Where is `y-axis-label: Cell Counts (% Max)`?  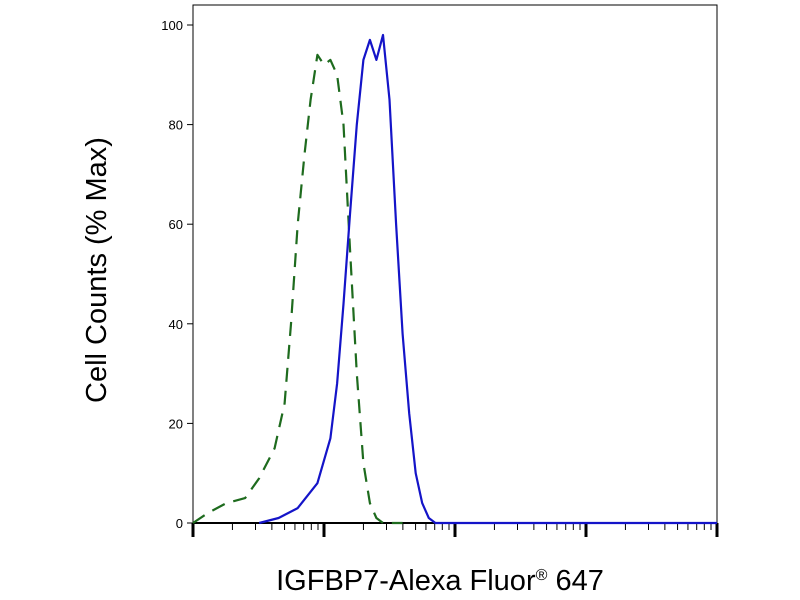 y-axis-label: Cell Counts (% Max) is located at coordinates (97, 270).